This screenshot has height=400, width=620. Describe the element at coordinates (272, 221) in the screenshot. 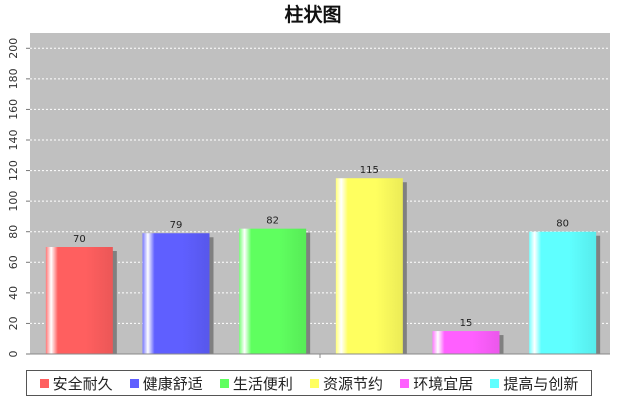

I see `data-label: 82` at that location.